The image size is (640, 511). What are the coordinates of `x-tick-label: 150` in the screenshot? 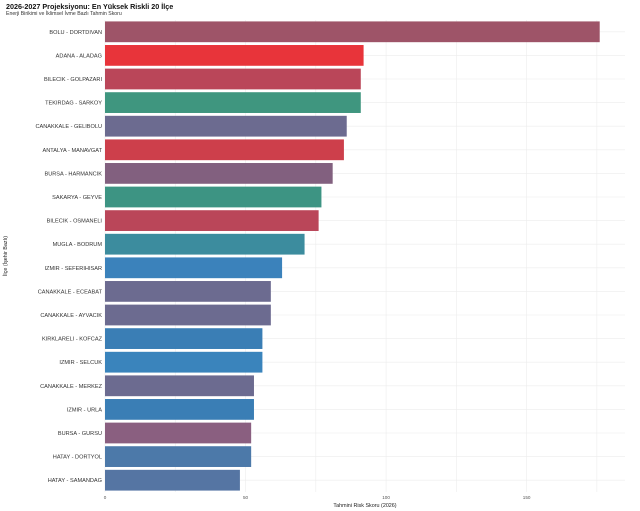 It's located at (527, 497).